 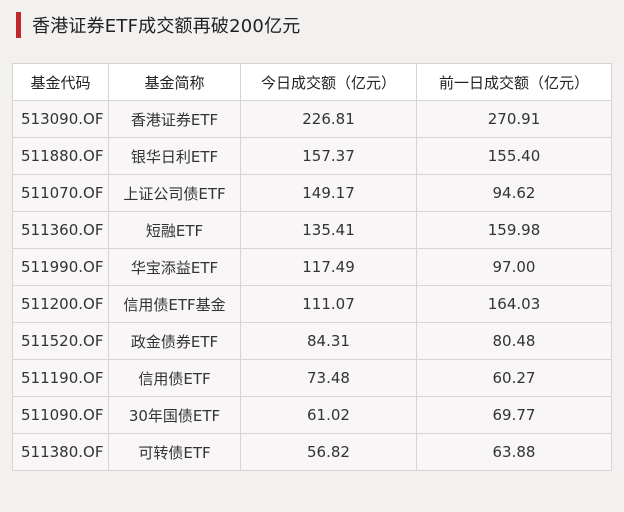 I want to click on table-row: 511360.OF 短融ETF 135.41 159.98, so click(x=312, y=230).